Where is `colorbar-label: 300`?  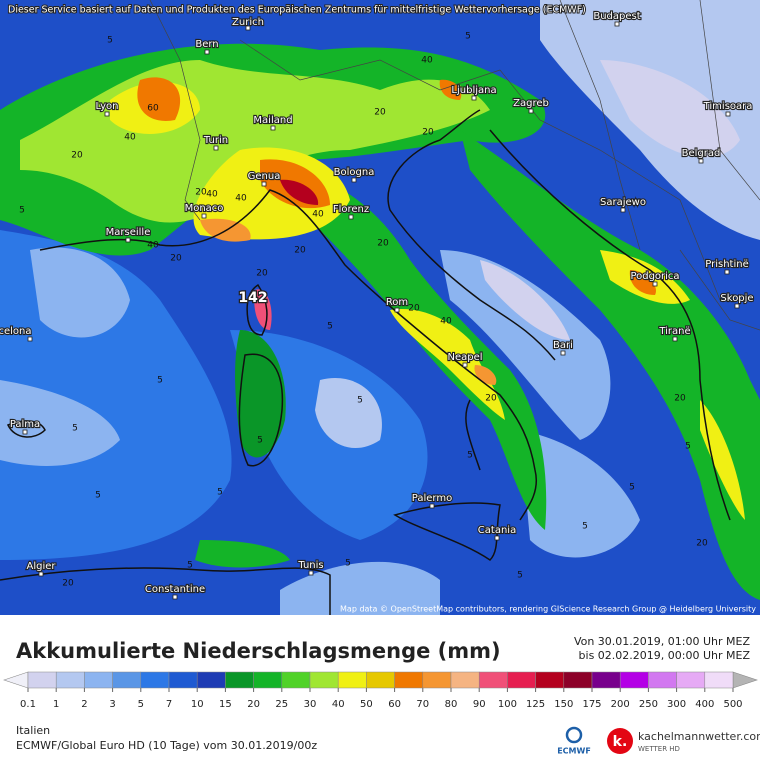 colorbar-label: 300 is located at coordinates (676, 704).